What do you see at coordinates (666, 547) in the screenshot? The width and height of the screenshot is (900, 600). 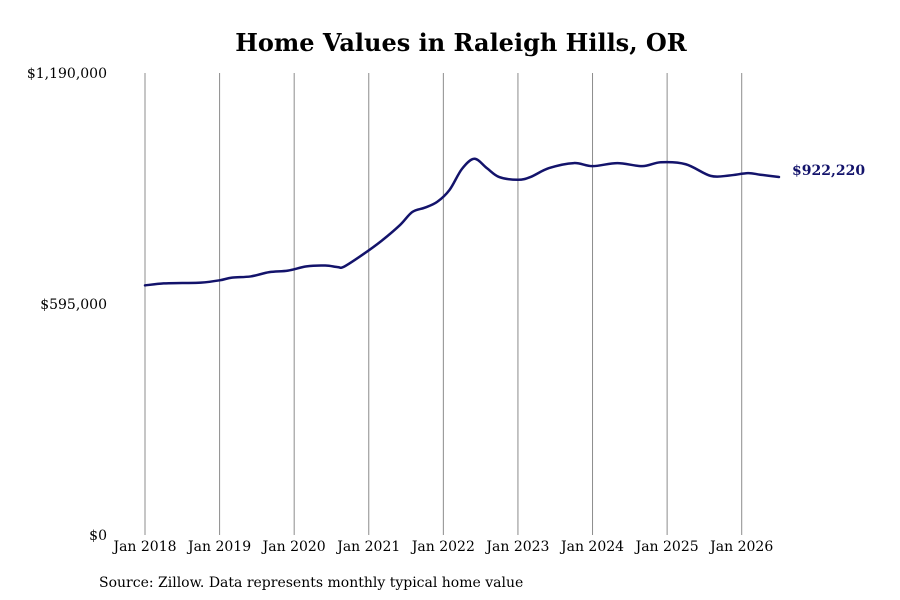 I see `x-tick-label: Jan 2025` at bounding box center [666, 547].